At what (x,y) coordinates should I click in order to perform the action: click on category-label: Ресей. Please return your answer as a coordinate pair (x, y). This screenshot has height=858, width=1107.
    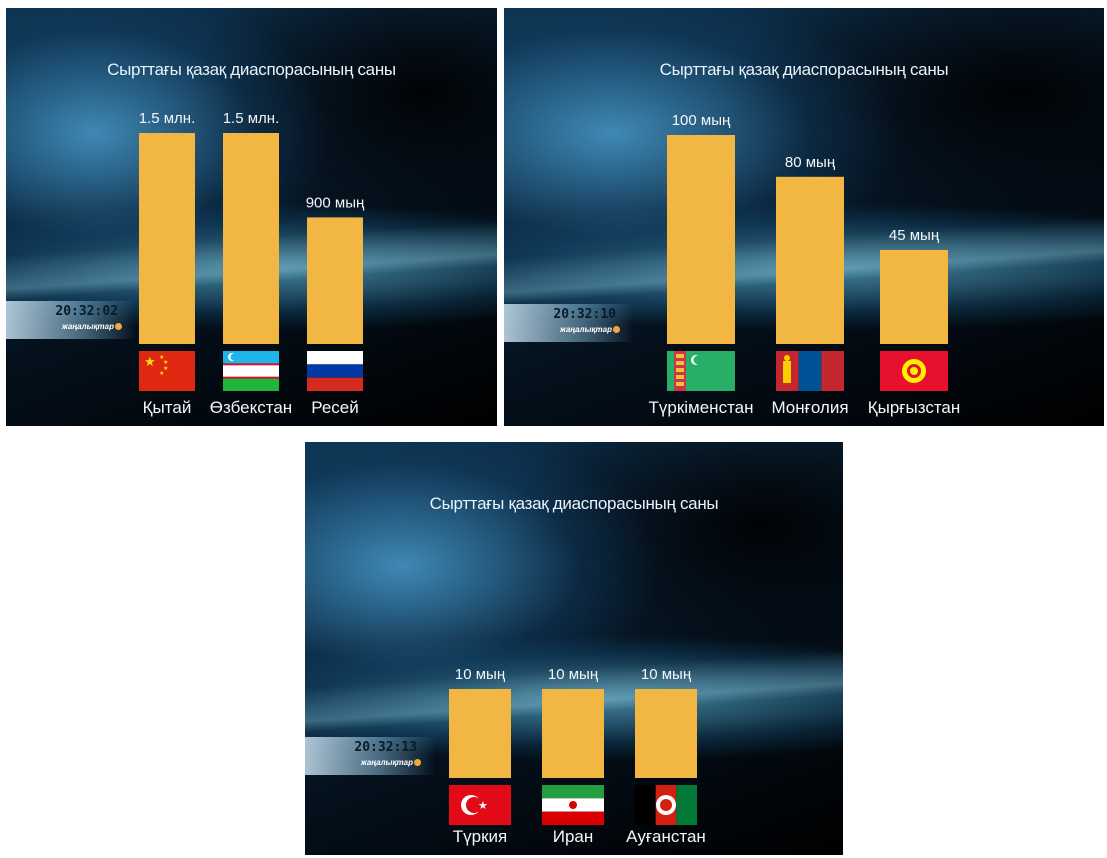
    Looking at the image, I should click on (335, 407).